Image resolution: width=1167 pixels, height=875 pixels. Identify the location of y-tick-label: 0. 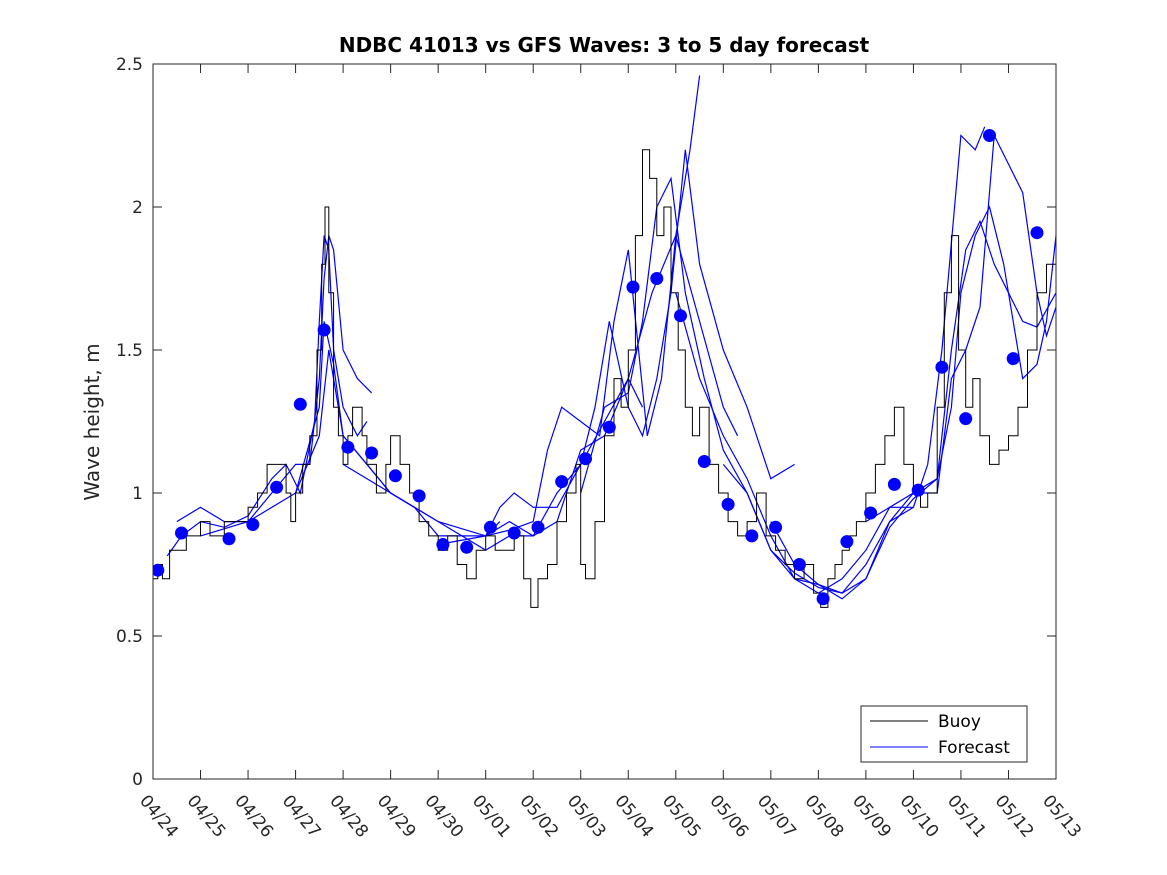
(137, 780).